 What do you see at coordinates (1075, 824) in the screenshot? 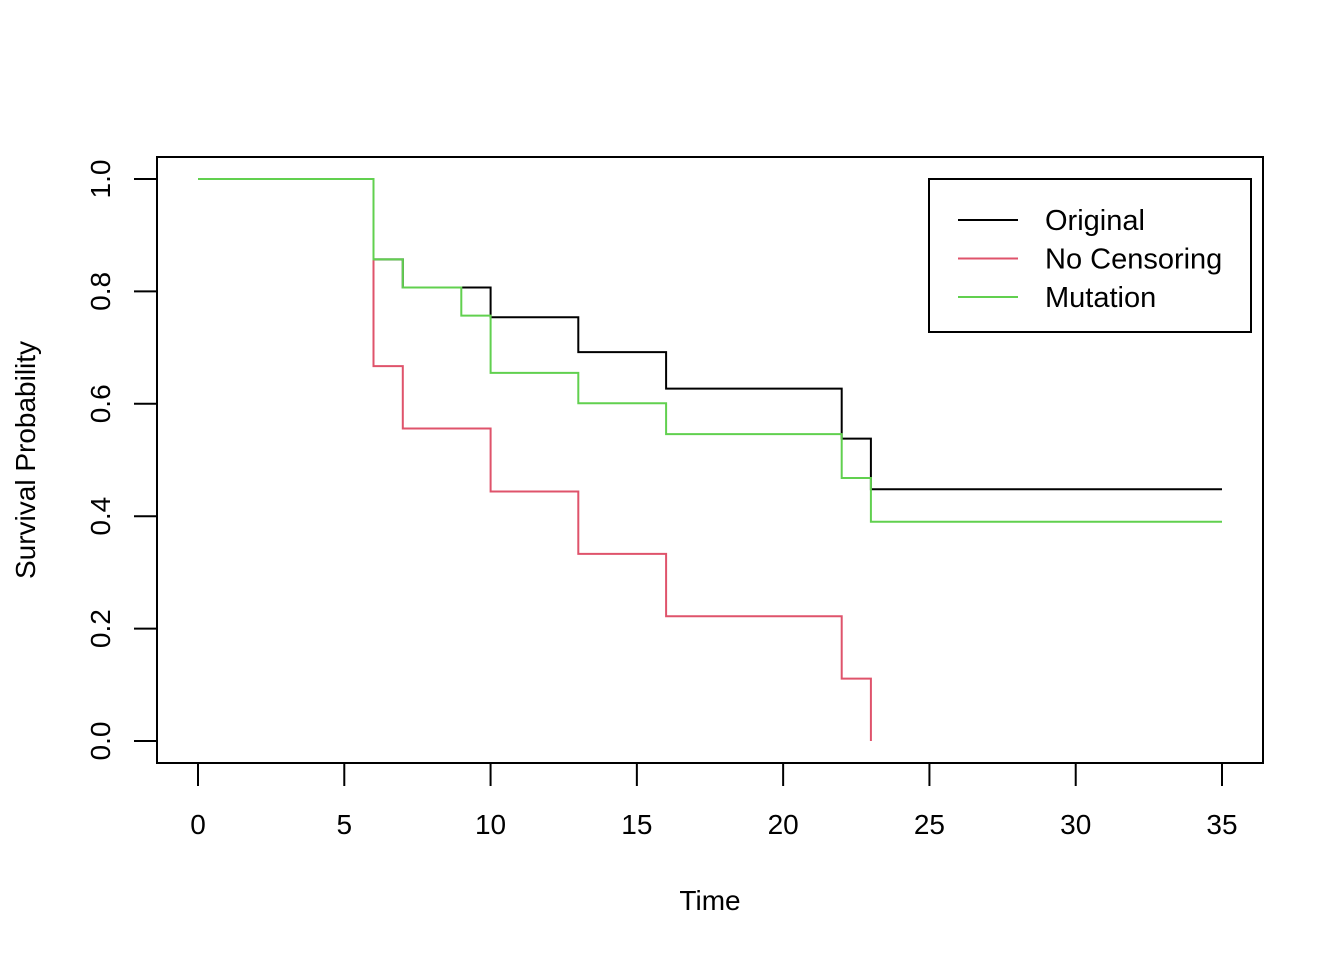
I see `x-tick-label: 30` at bounding box center [1075, 824].